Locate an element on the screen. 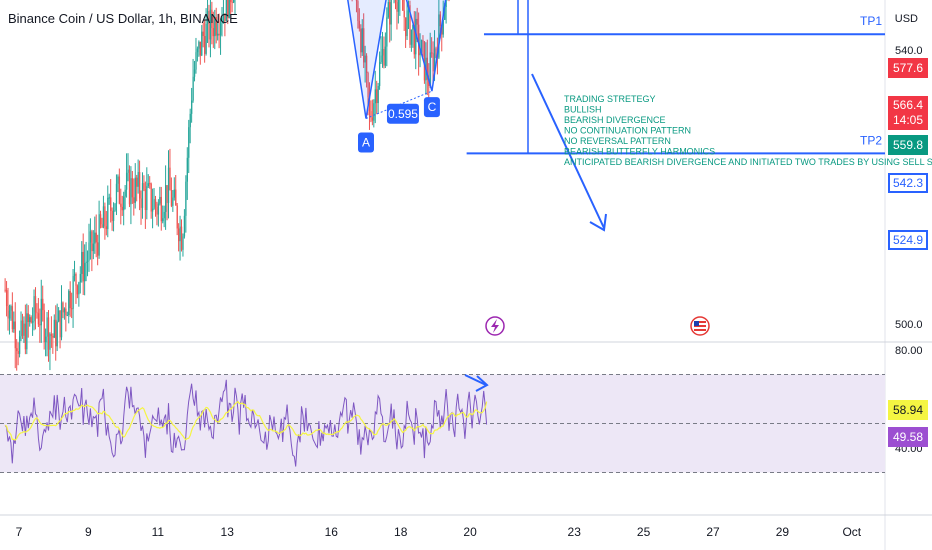  time-tick-label: 29 is located at coordinates (783, 532).